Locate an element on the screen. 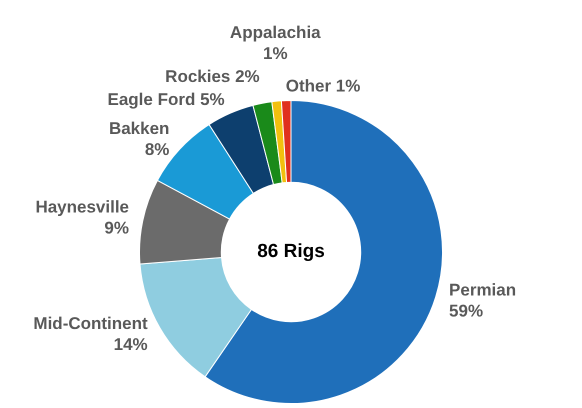 The width and height of the screenshot is (582, 408). slice-label: Other 1% is located at coordinates (323, 86).